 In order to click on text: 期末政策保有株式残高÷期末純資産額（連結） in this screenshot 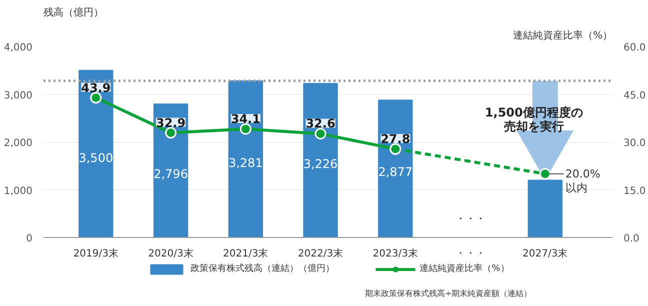, I will do `click(448, 293)`.